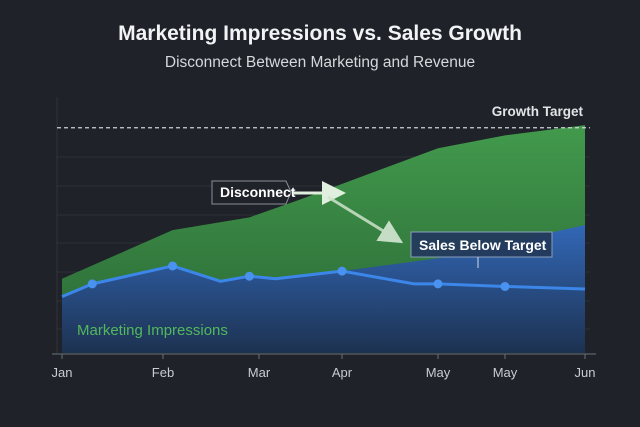  What do you see at coordinates (307, 212) in the screenshot?
I see `annotation-disconnect: Disconnect` at bounding box center [307, 212].